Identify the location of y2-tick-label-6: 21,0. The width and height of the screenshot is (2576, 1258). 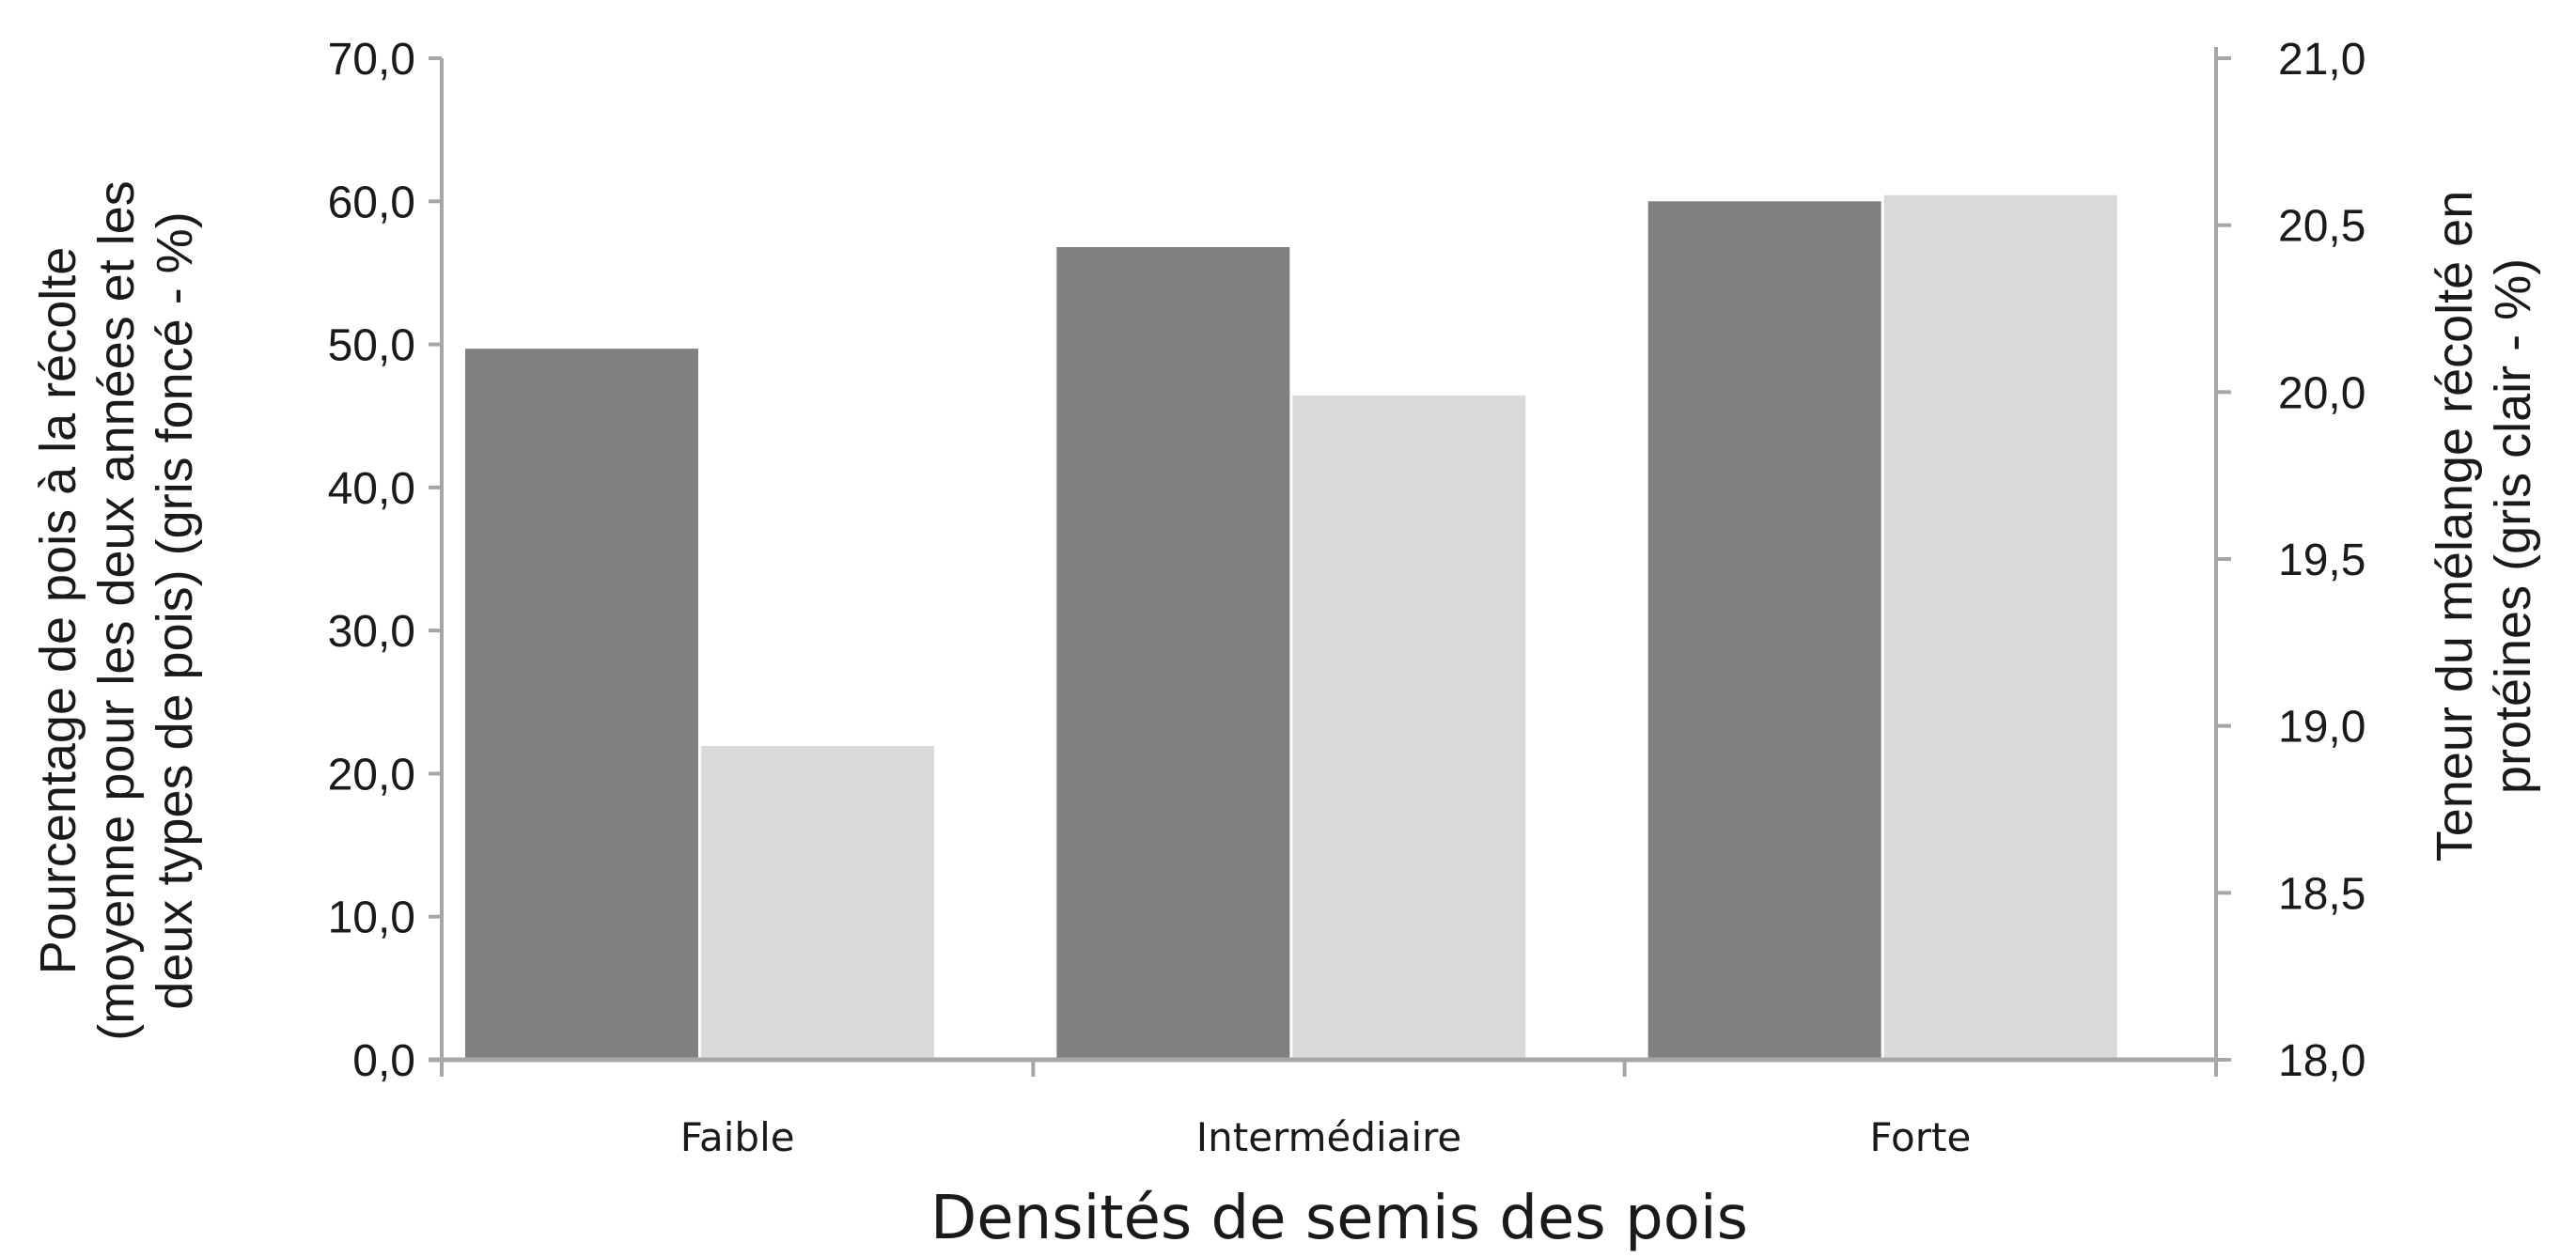
(2321, 60).